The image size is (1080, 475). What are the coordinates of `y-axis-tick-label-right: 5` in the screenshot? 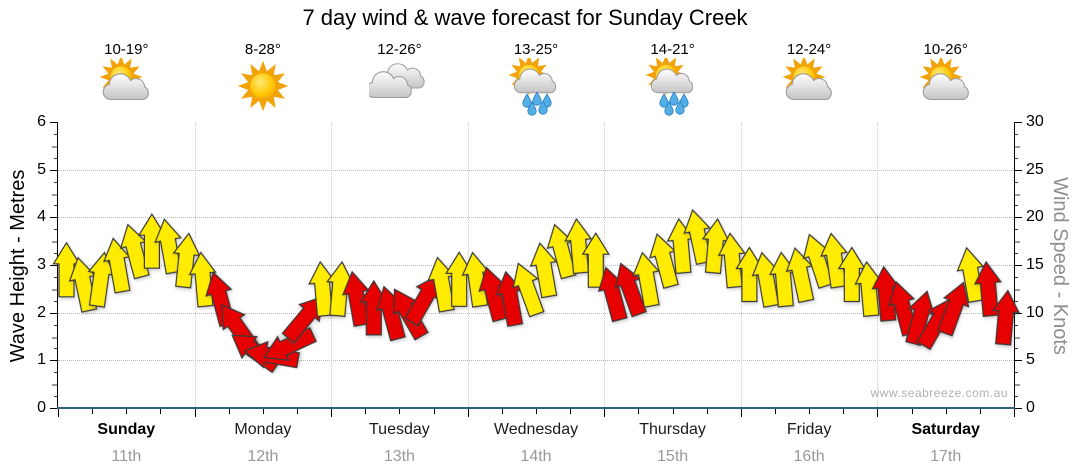 It's located at (1030, 360).